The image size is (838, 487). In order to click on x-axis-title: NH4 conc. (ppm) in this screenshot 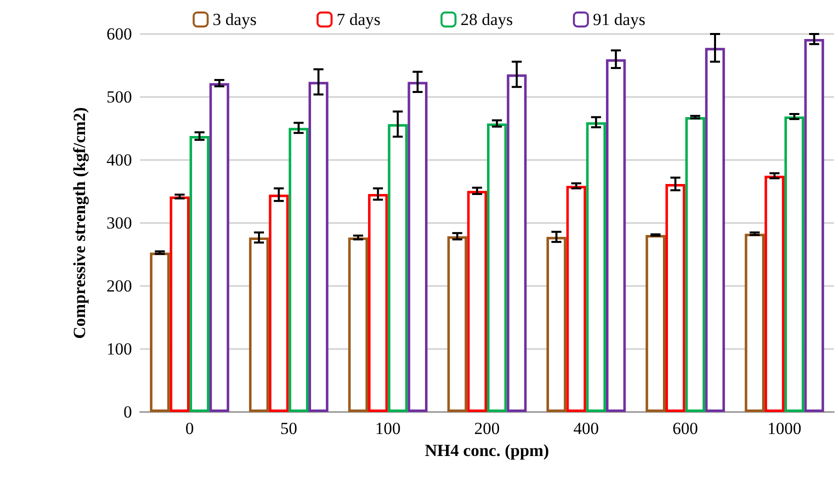, I will do `click(487, 450)`.